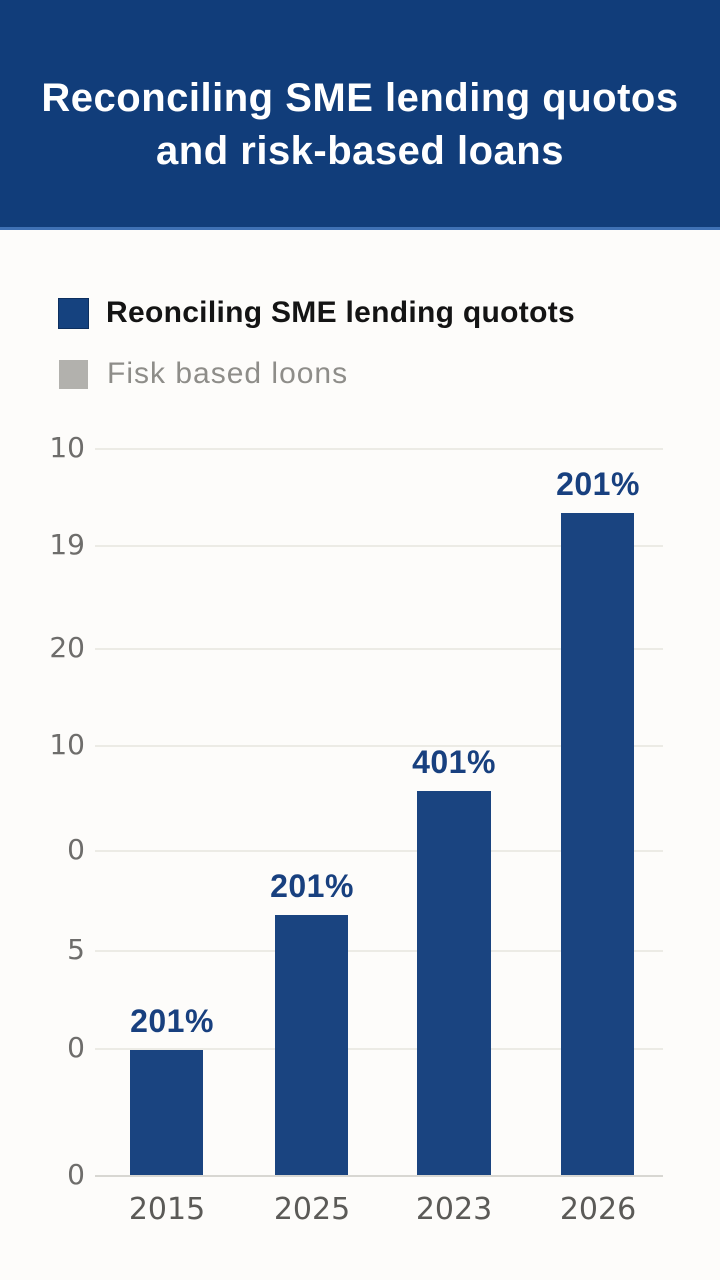 Image resolution: width=720 pixels, height=1280 pixels. Describe the element at coordinates (312, 886) in the screenshot. I see `bar-value-label-2025: 201%` at that location.